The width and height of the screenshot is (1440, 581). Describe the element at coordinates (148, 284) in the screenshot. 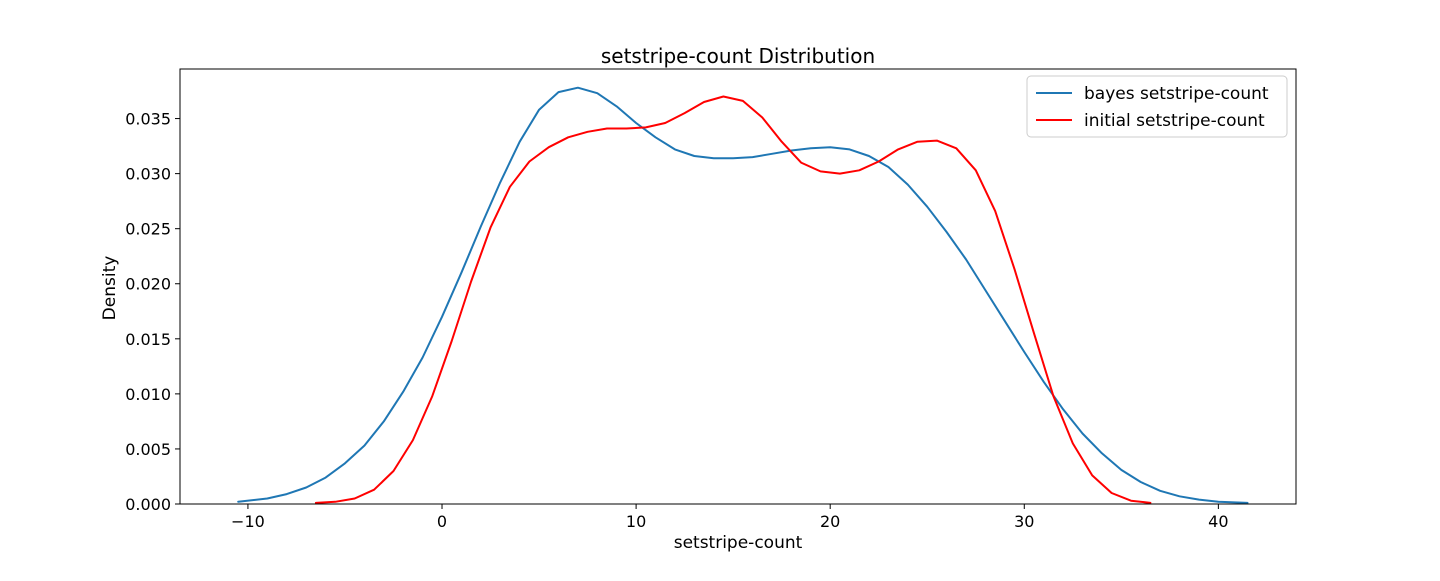

I see `y-tick-label: 0.020` at that location.